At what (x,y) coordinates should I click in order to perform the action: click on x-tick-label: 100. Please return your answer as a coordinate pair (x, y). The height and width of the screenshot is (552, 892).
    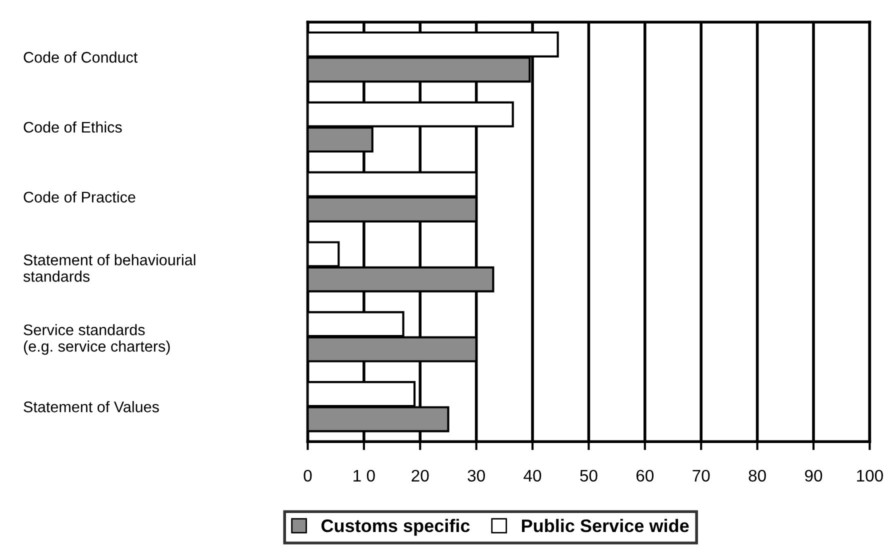
    Looking at the image, I should click on (870, 476).